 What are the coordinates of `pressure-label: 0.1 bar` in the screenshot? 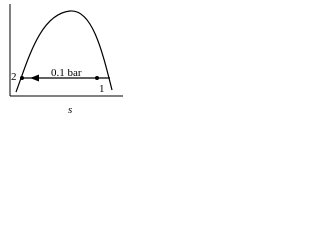 It's located at (66, 73).